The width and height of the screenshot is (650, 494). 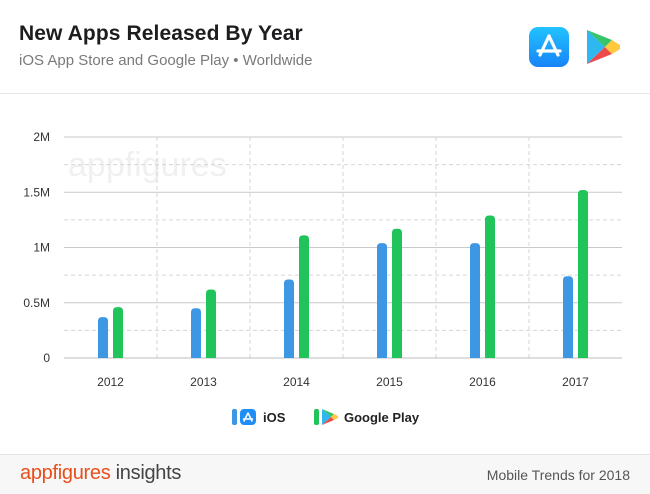 I want to click on footer-caption: Mobile Trends for 2018, so click(x=558, y=475).